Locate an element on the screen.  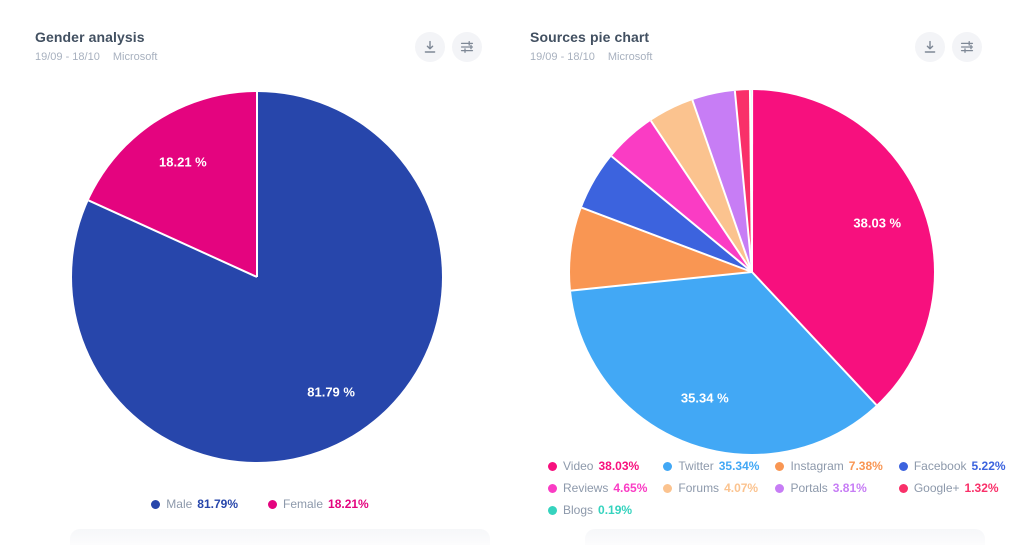
page-title: Gender analysis is located at coordinates (90, 37).